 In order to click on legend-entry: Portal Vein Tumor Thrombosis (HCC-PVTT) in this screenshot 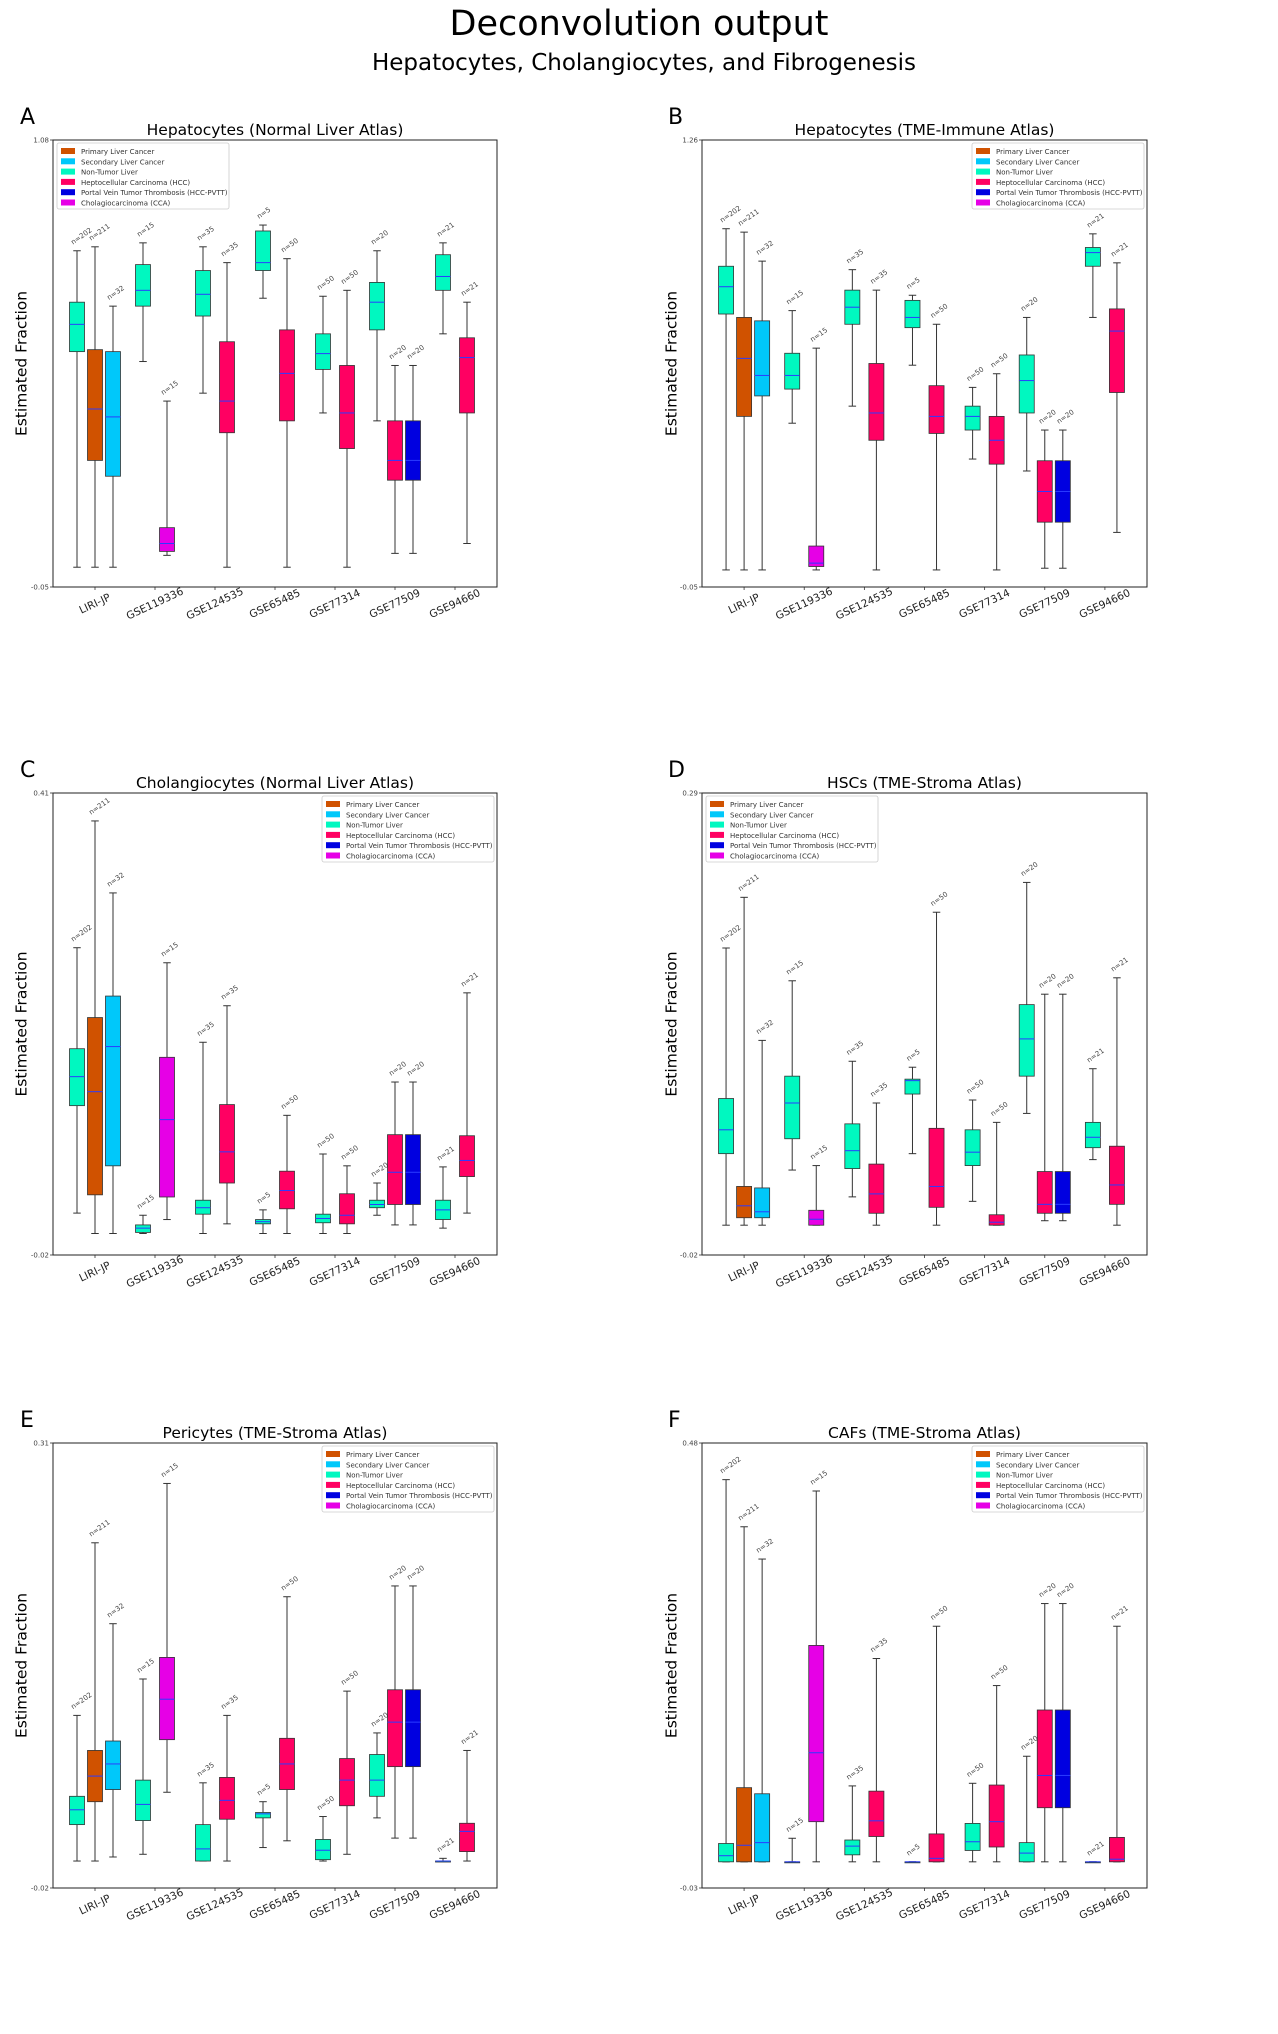, I will do `click(1069, 1496)`.